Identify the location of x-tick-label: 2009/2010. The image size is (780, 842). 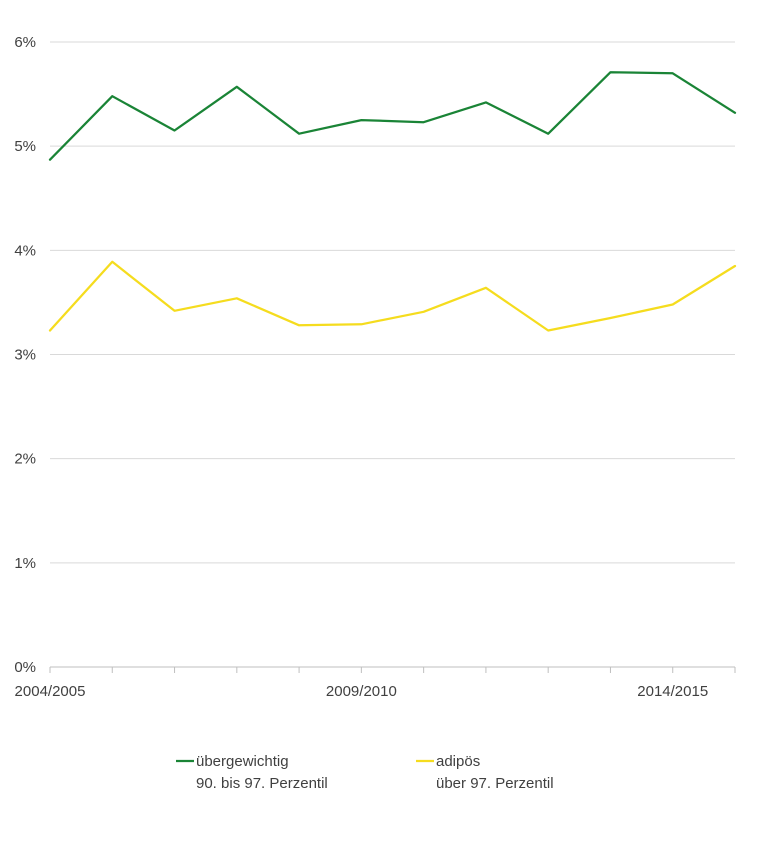
(361, 691).